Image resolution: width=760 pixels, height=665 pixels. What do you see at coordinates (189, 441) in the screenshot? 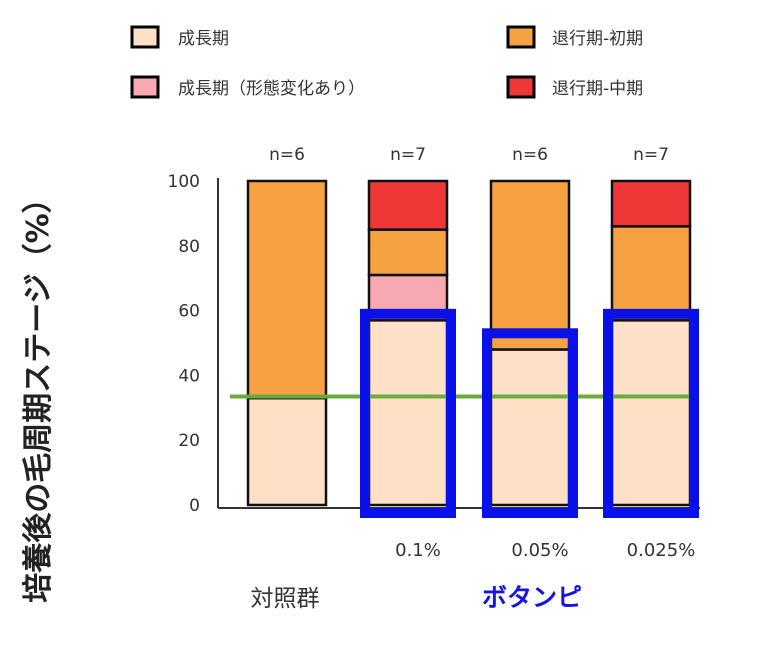
I see `y-tick-label: 20` at bounding box center [189, 441].